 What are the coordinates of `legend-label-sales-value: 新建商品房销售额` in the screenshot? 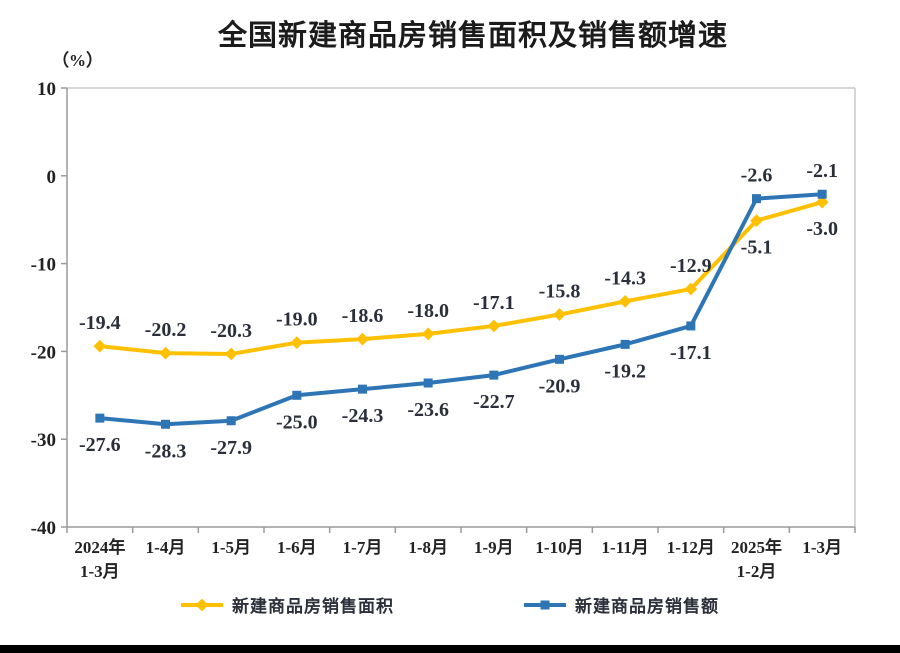 It's located at (647, 606).